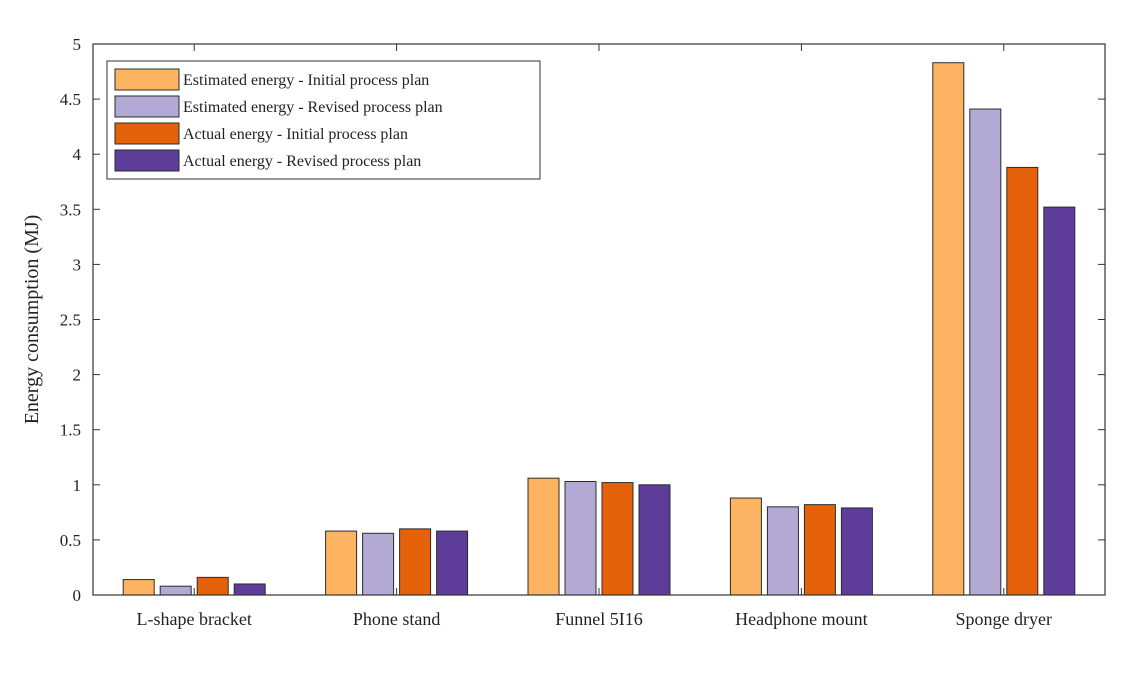 The image size is (1140, 688). What do you see at coordinates (77, 264) in the screenshot?
I see `y-tick-label: 3` at bounding box center [77, 264].